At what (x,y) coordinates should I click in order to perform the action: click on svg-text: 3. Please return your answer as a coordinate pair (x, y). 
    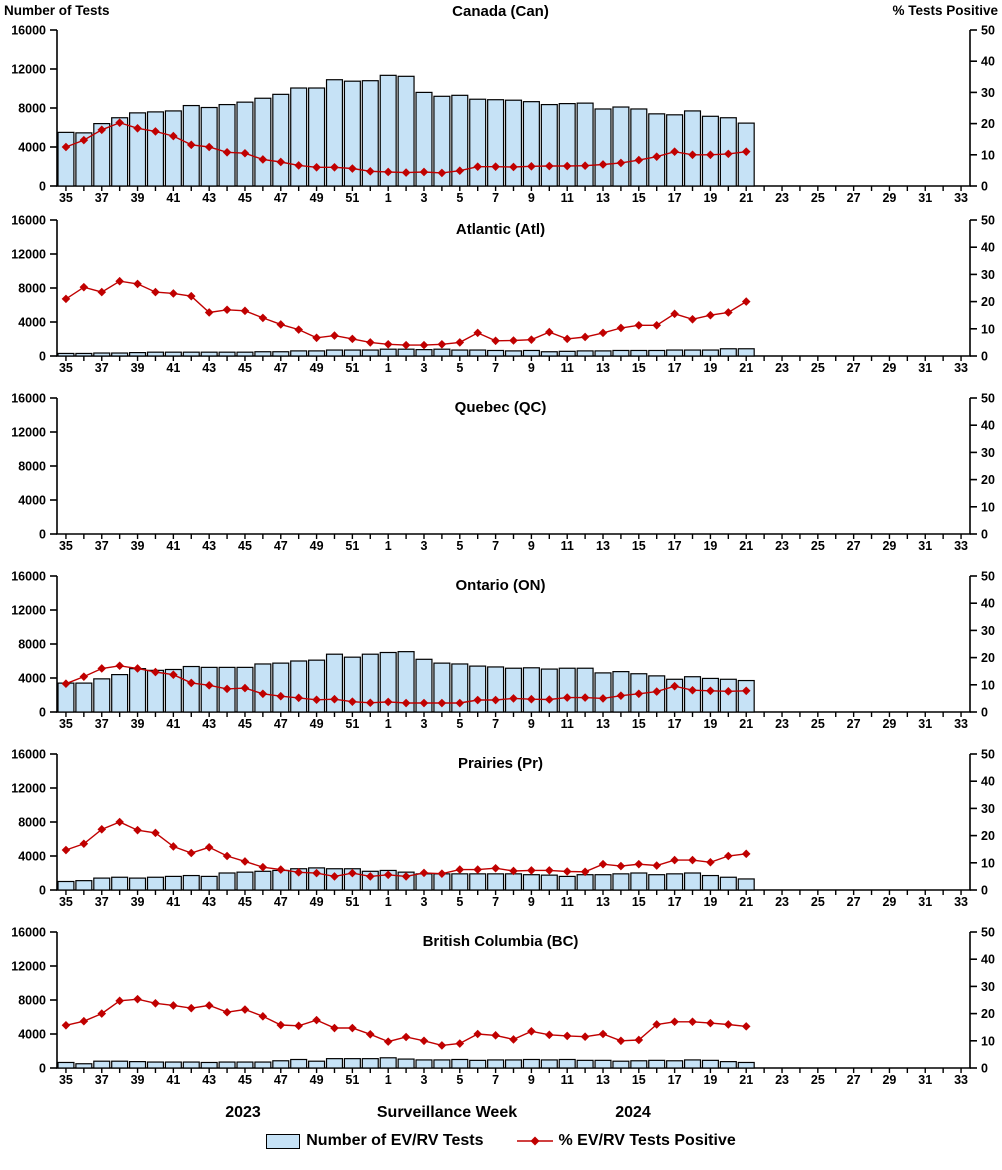
    Looking at the image, I should click on (424, 368).